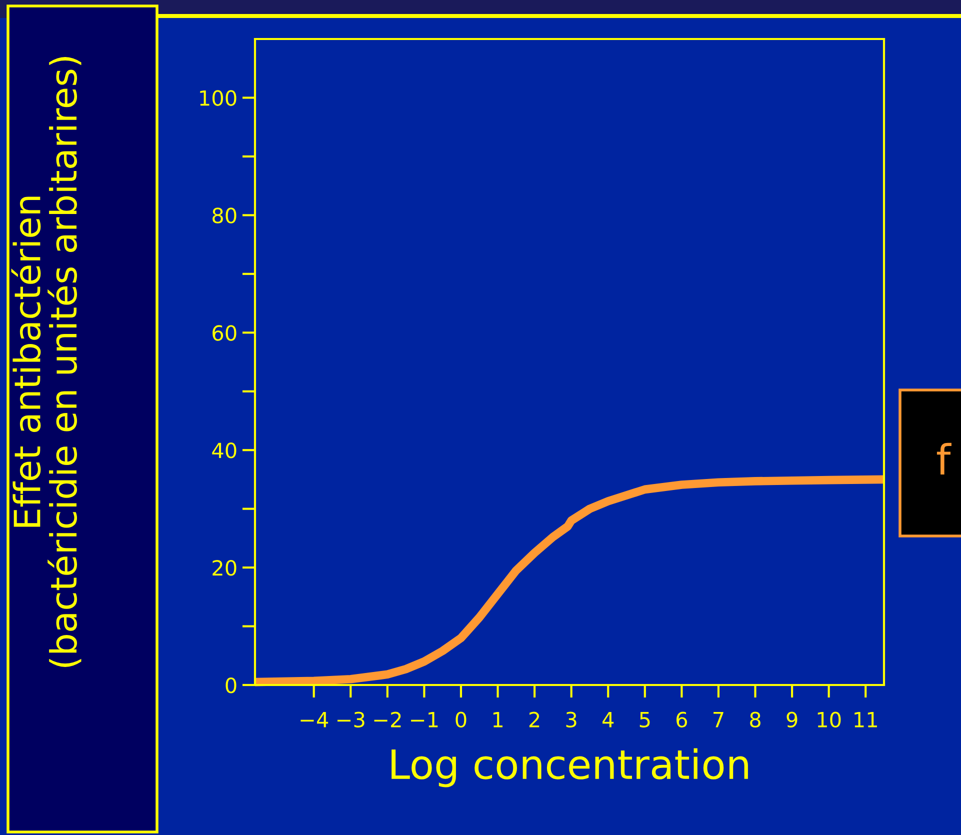  What do you see at coordinates (682, 720) in the screenshot?
I see `x-tick-label: 6` at bounding box center [682, 720].